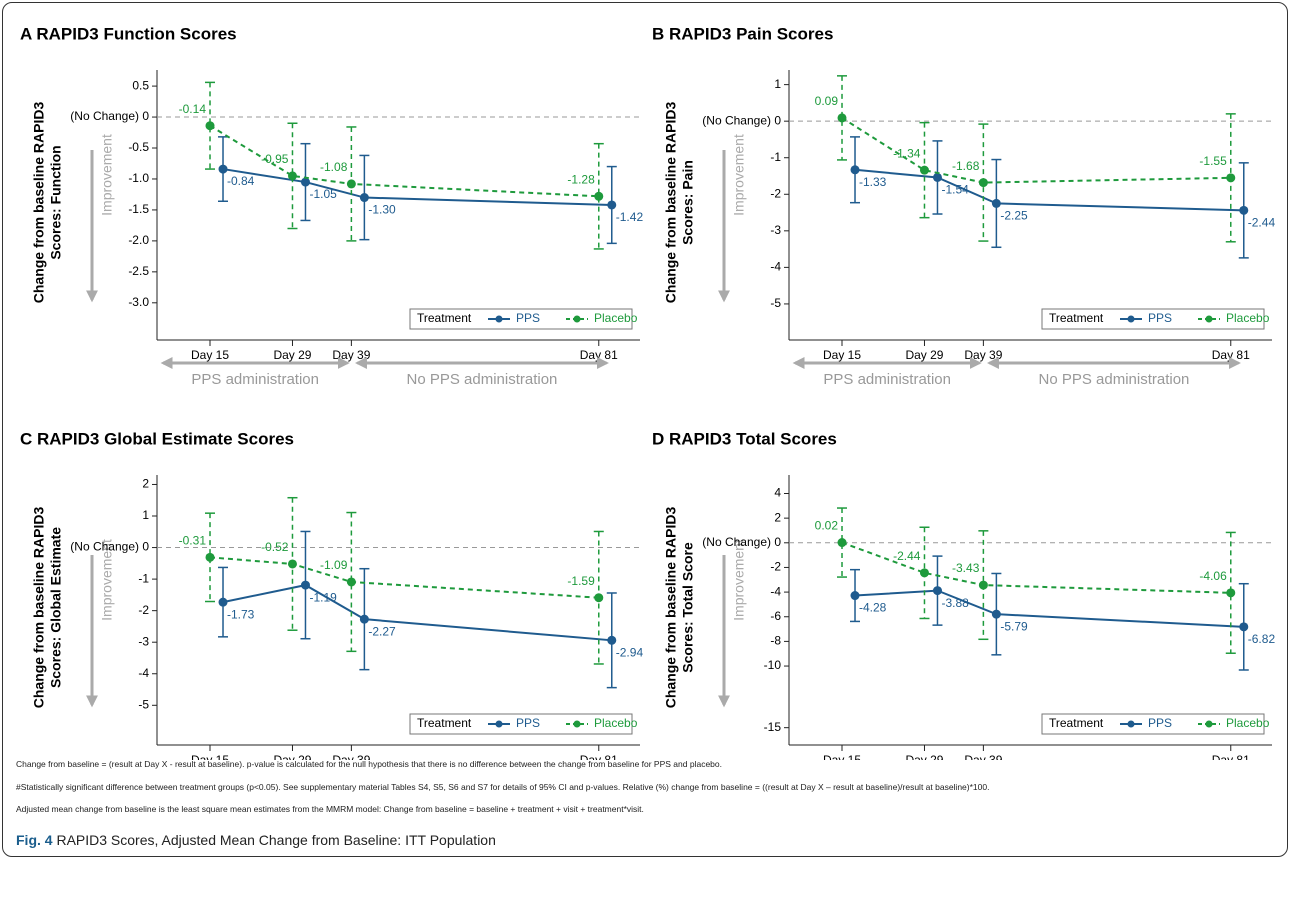 This screenshot has width=1292, height=902. I want to click on y-tick-label: -2, so click(775, 193).